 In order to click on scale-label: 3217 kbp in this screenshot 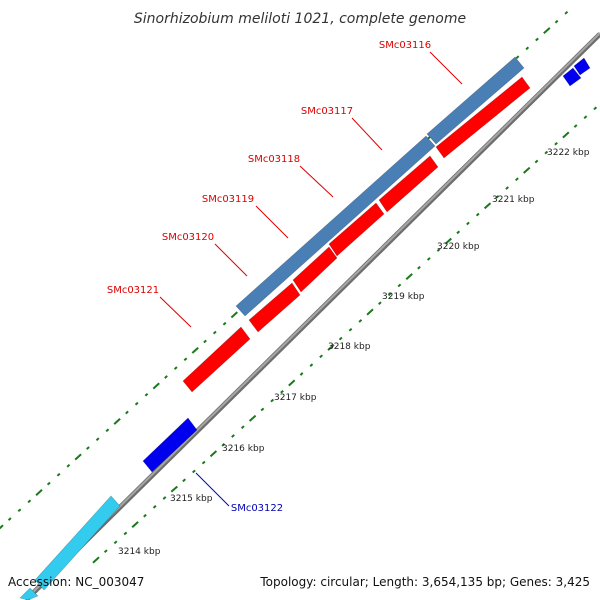, I will do `click(295, 398)`.